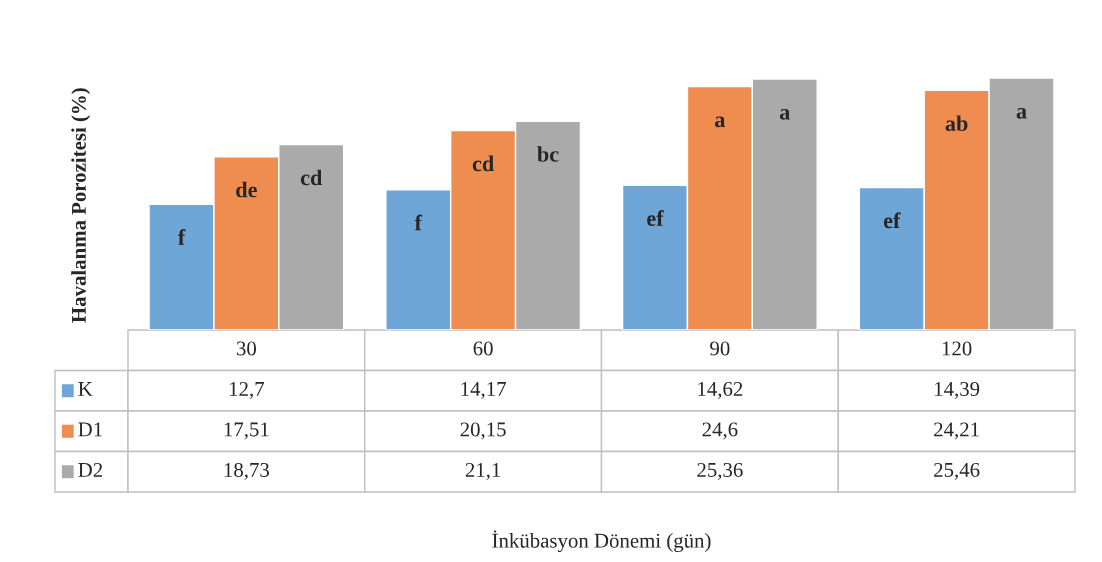 Image resolution: width=1102 pixels, height=562 pixels. What do you see at coordinates (957, 348) in the screenshot?
I see `x-tick-label: 120` at bounding box center [957, 348].